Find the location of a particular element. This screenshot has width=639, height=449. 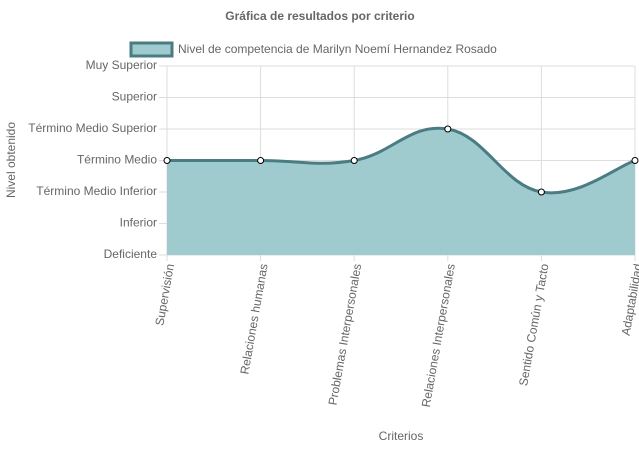

x-tick-label: Relaciones Interpersonales is located at coordinates (438, 336).